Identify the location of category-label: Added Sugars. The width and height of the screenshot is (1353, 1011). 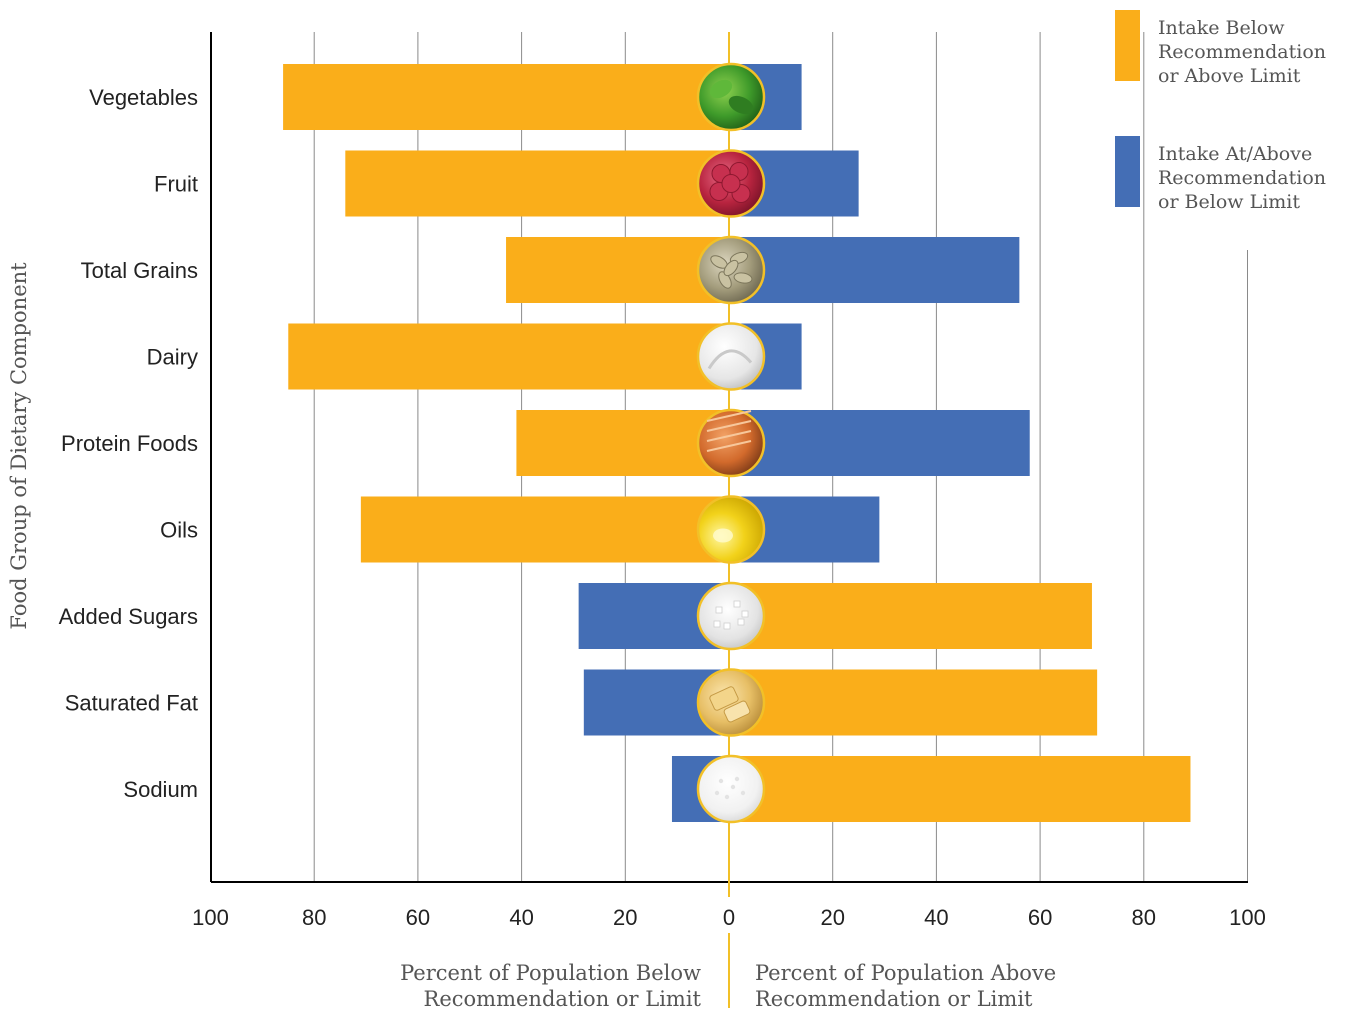
(128, 616).